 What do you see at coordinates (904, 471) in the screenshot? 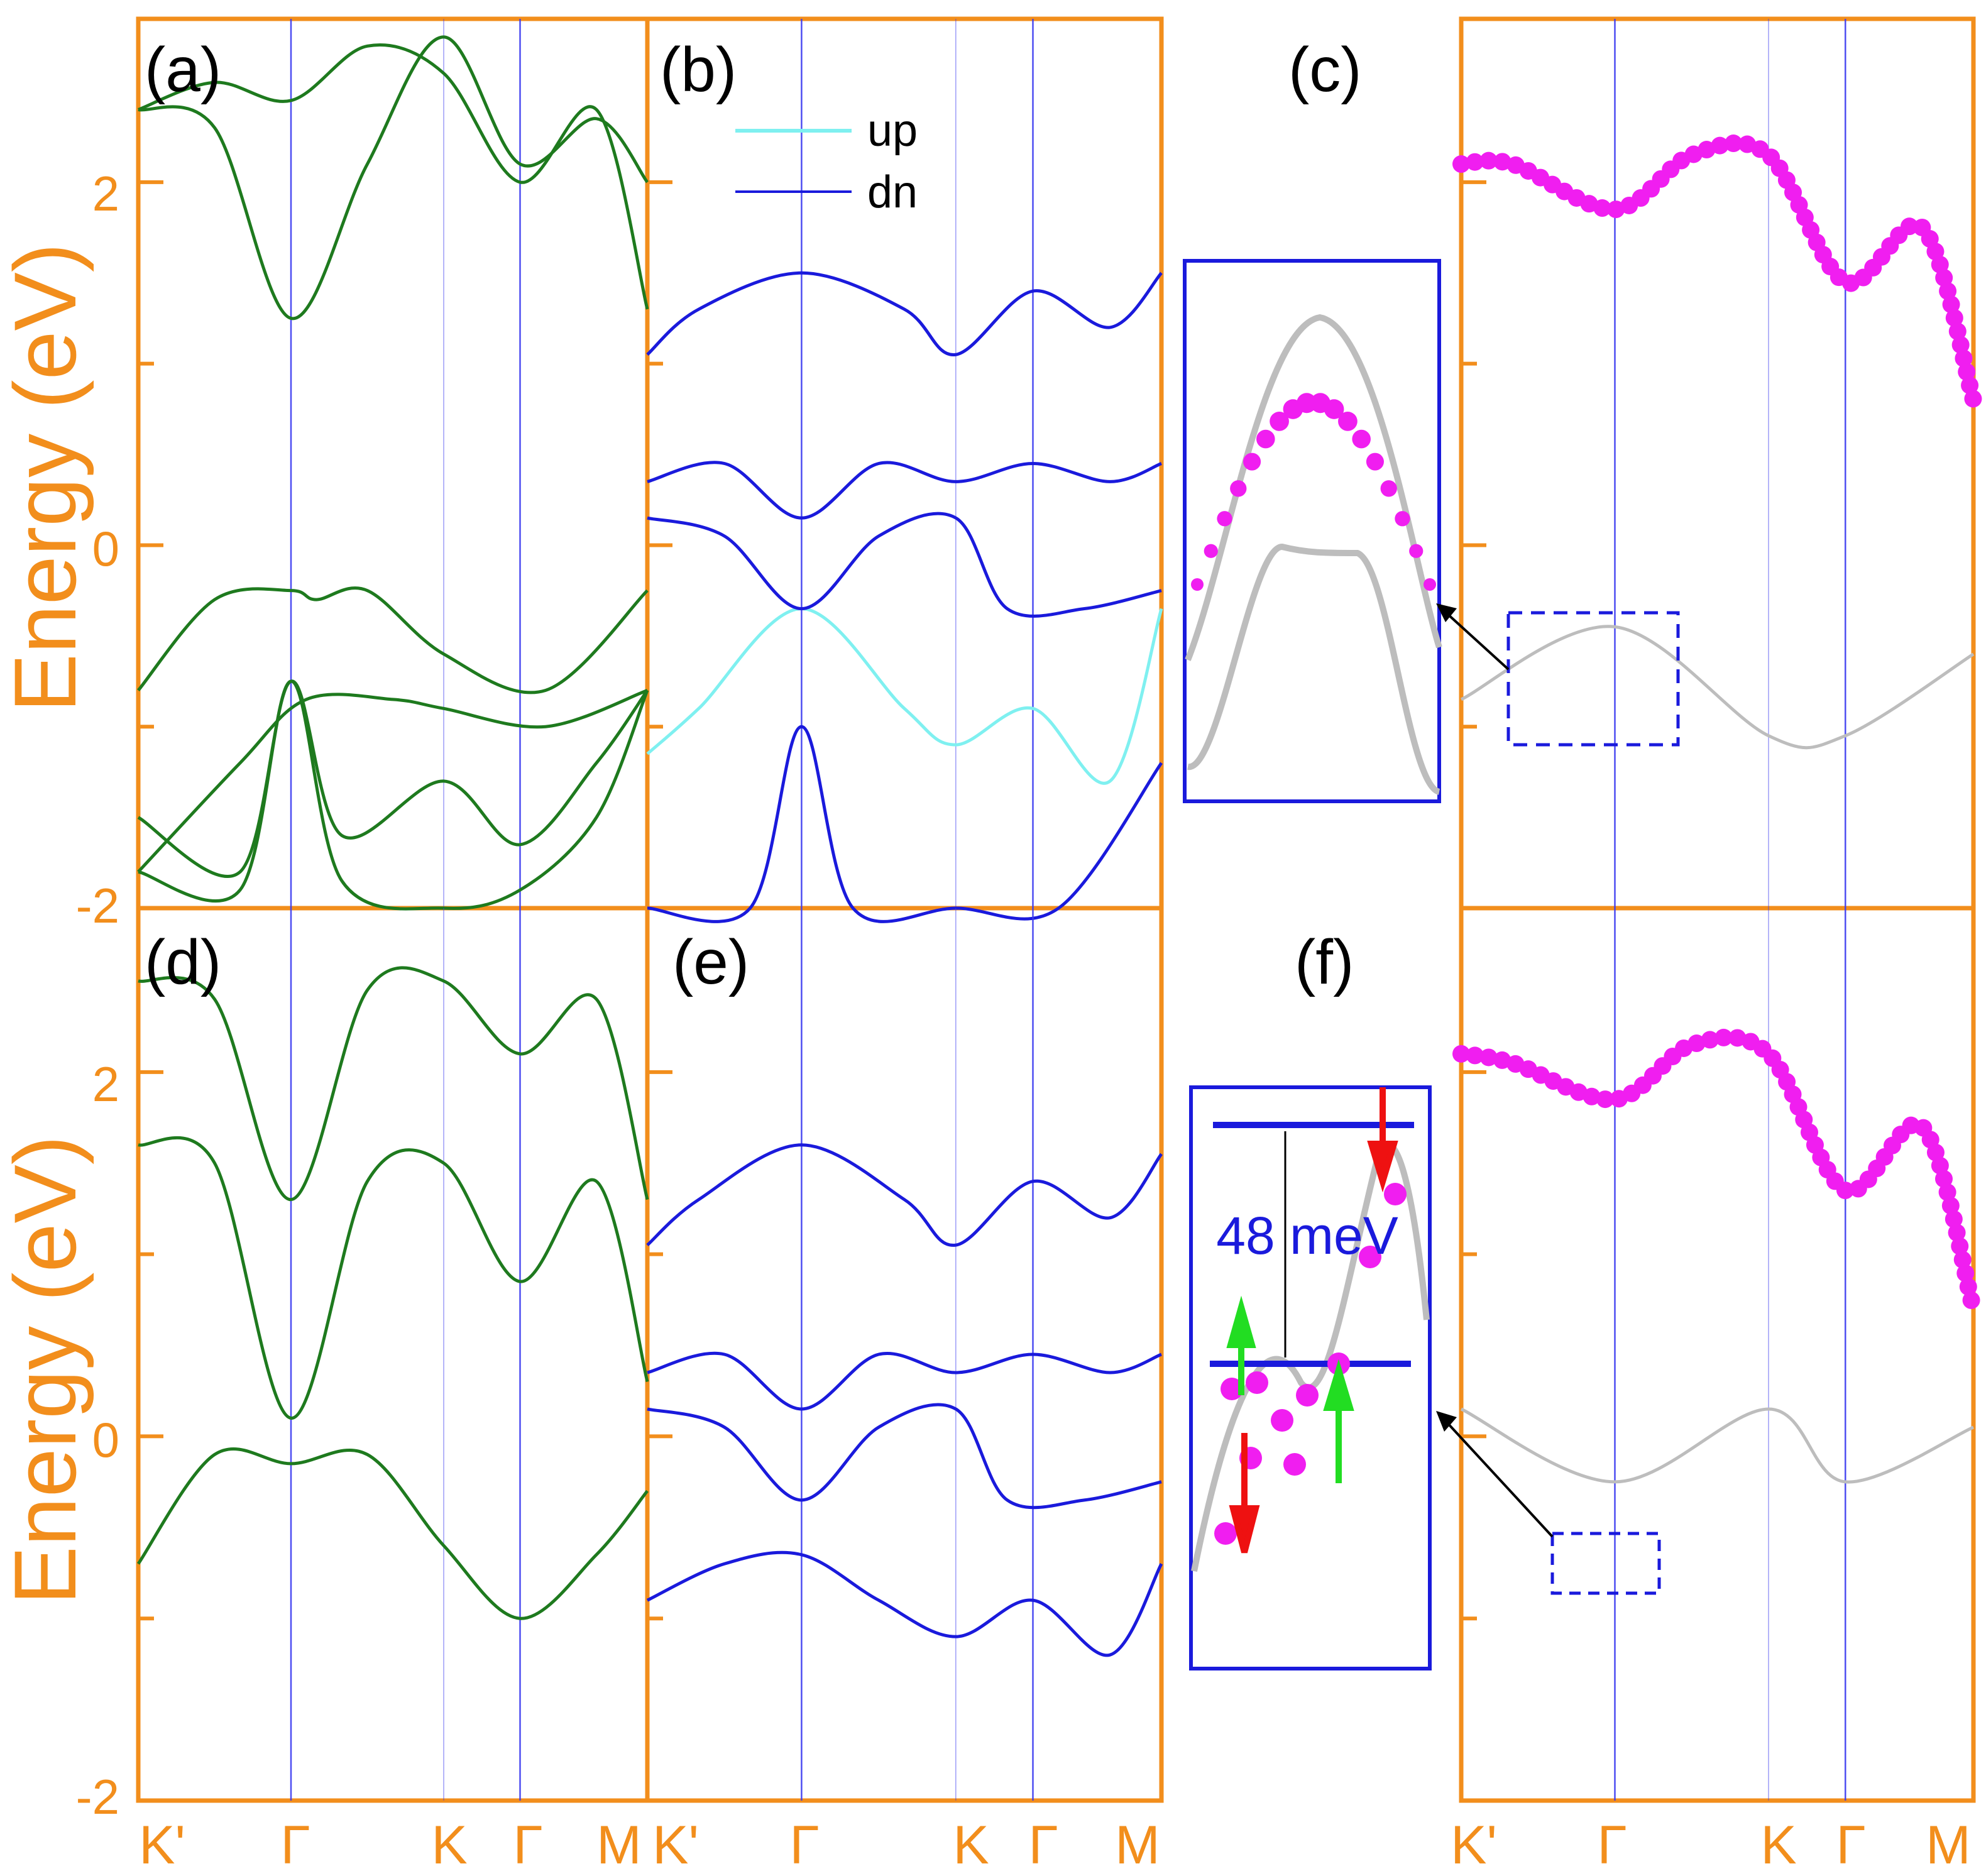
I see `panel-b-plot` at bounding box center [904, 471].